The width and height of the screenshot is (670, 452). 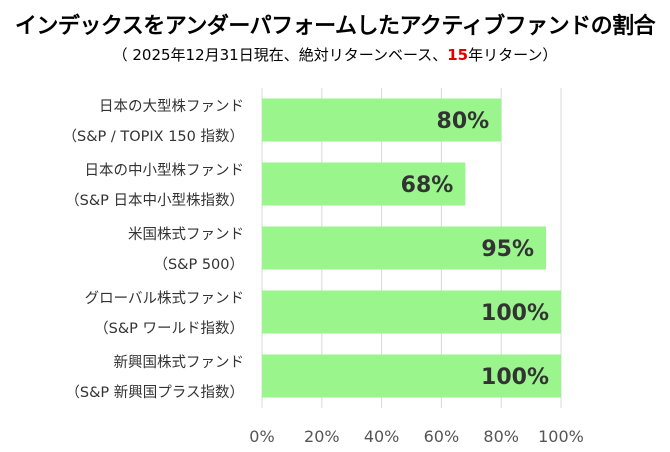 I want to click on x-tick-label: 20%, so click(x=322, y=436).